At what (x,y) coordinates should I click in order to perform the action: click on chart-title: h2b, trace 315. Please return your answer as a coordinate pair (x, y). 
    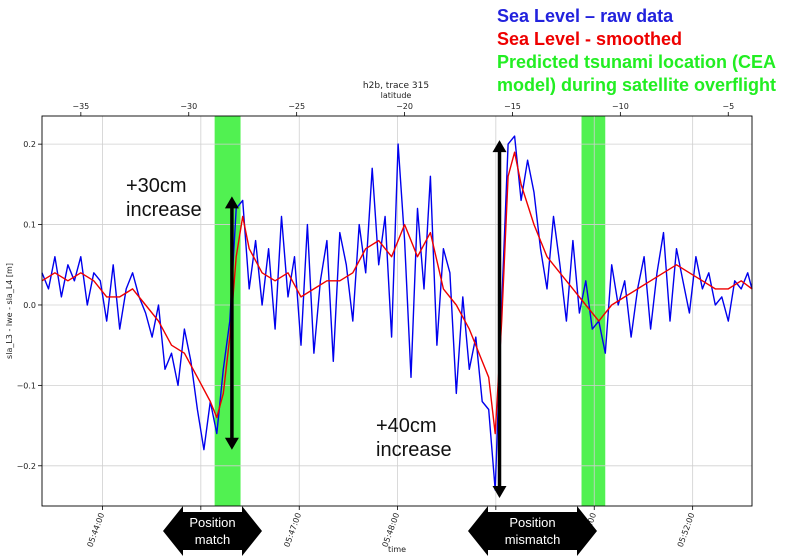
    Looking at the image, I should click on (396, 86).